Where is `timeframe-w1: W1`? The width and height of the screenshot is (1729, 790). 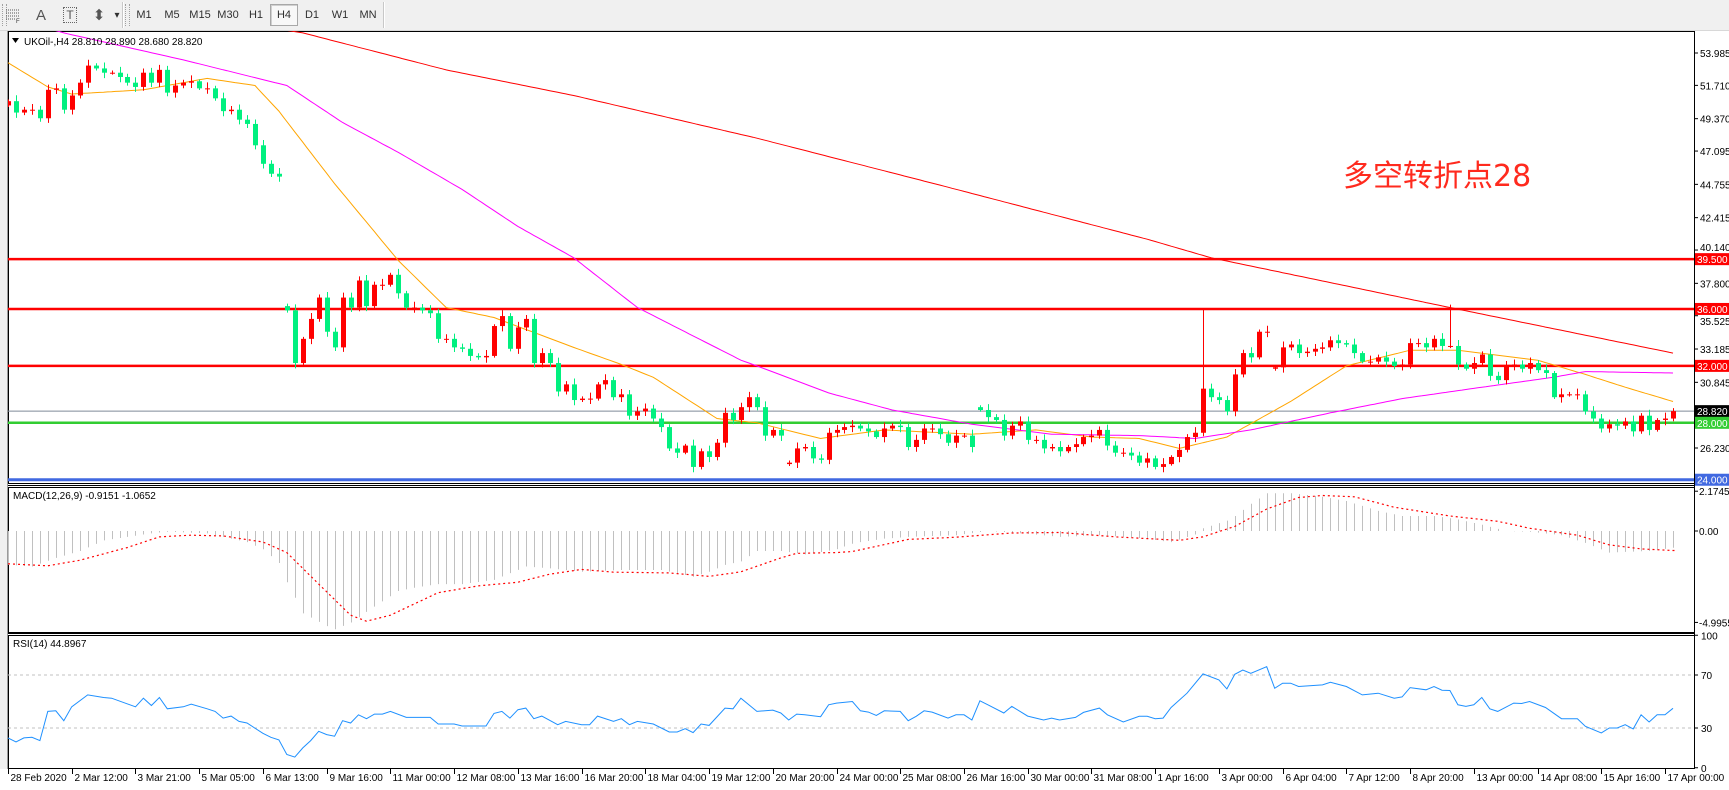 timeframe-w1: W1 is located at coordinates (340, 15).